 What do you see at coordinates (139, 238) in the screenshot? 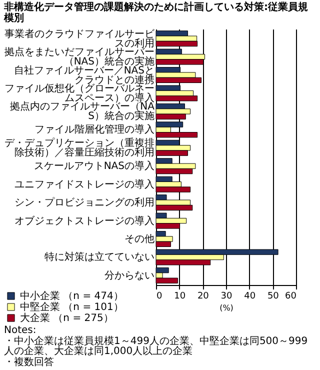
I see `y-tick-label: その他` at bounding box center [139, 238].